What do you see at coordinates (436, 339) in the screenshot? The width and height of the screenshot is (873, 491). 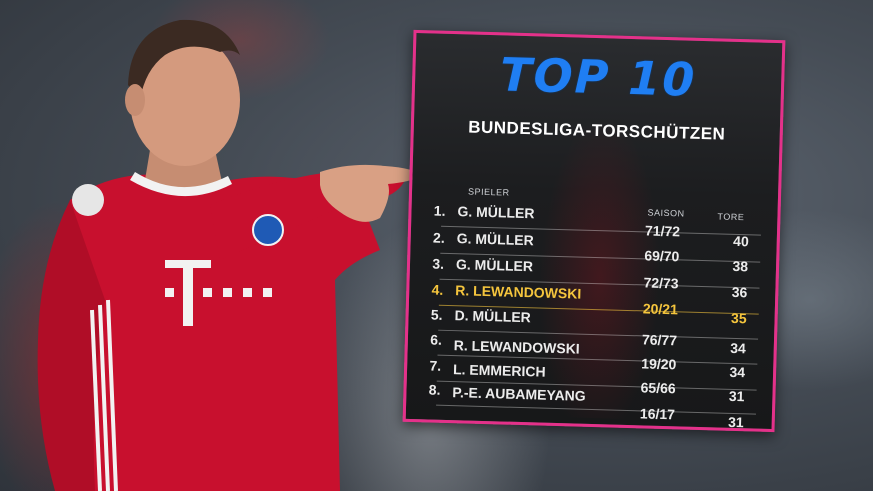 I see `row-rank: 6.` at bounding box center [436, 339].